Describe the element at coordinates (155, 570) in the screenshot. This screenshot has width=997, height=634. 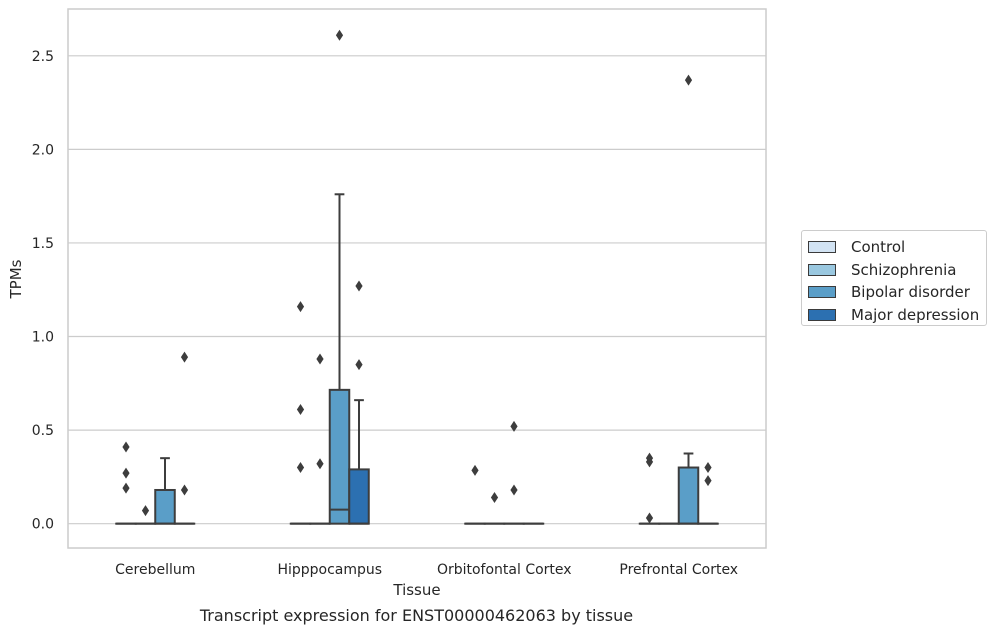
I see `x-tick-label: Cerebellum` at that location.